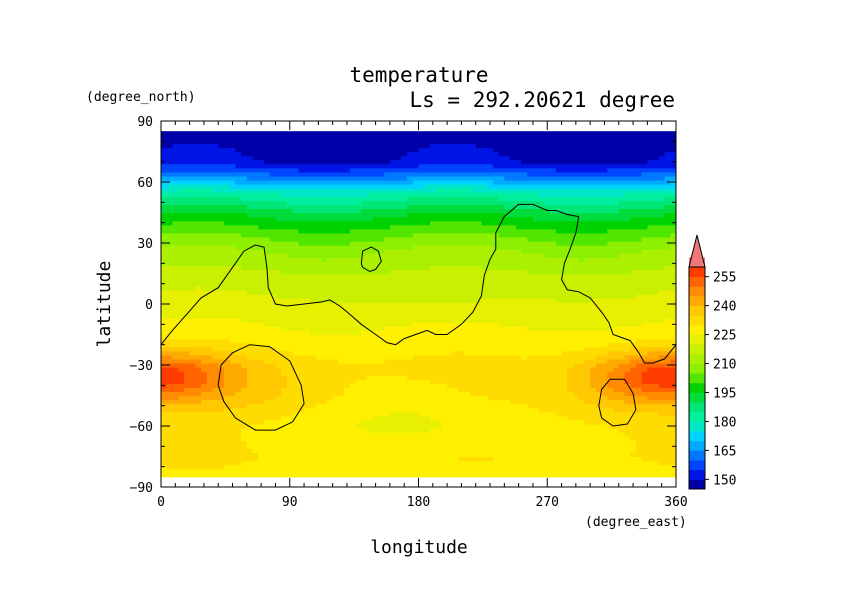 This screenshot has height=595, width=842. I want to click on y-tick-label: 60, so click(145, 183).